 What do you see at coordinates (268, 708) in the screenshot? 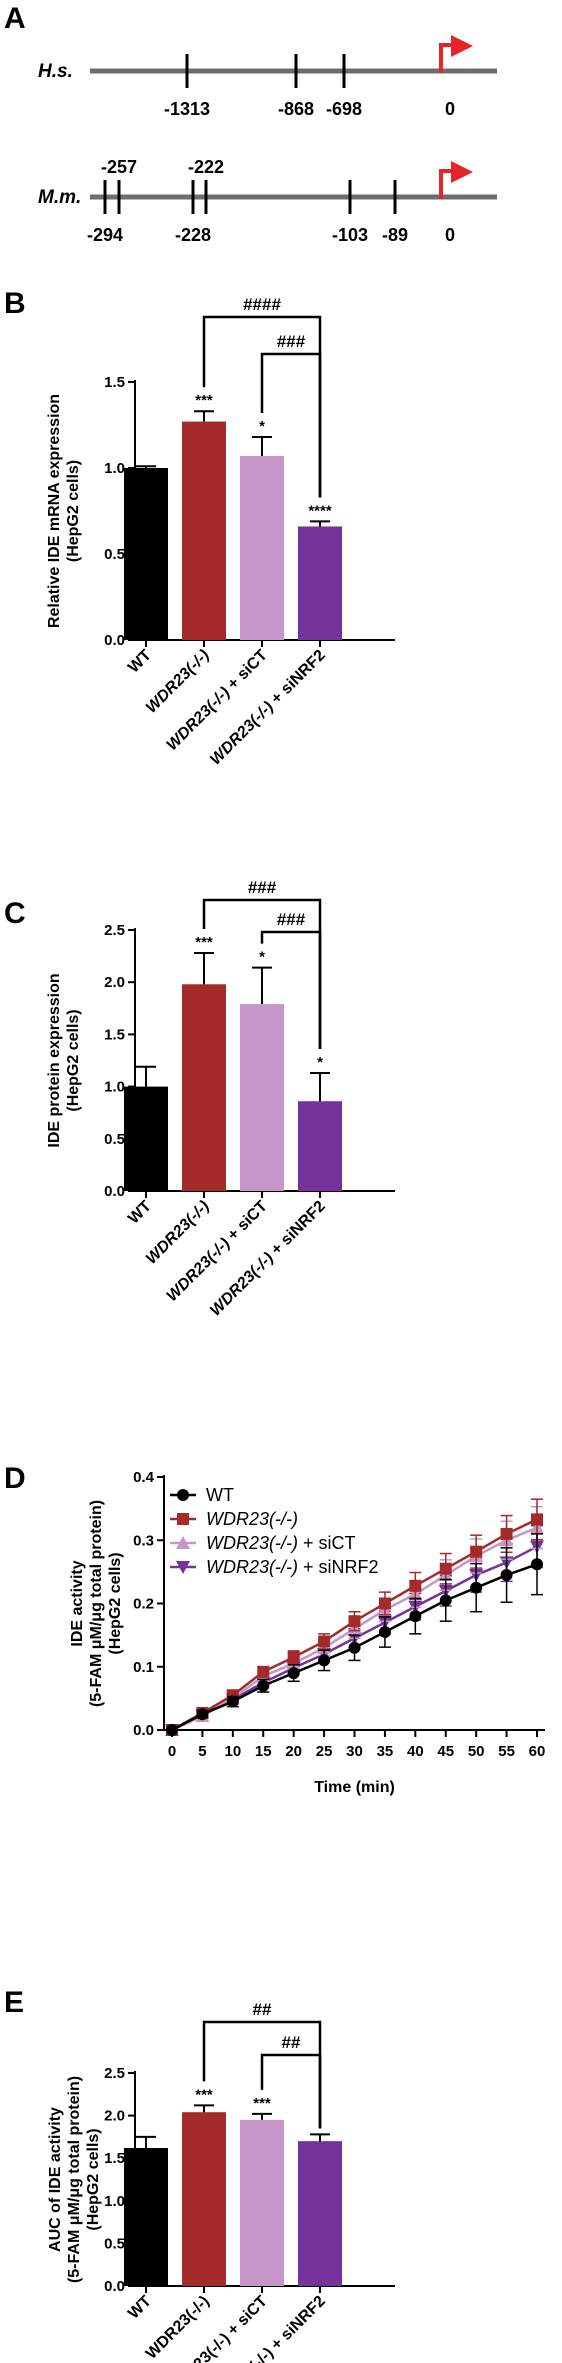
I see `category-label: WDR23(-/-) + siNRF2` at bounding box center [268, 708].